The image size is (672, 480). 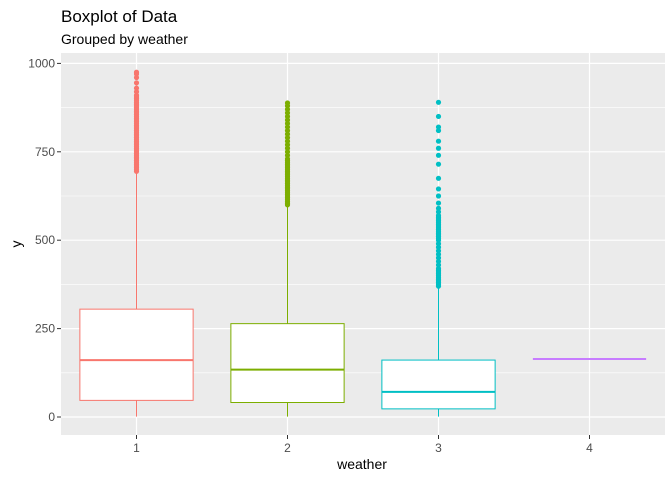 I want to click on chart-subtitle: Grouped by weather, so click(x=124, y=39).